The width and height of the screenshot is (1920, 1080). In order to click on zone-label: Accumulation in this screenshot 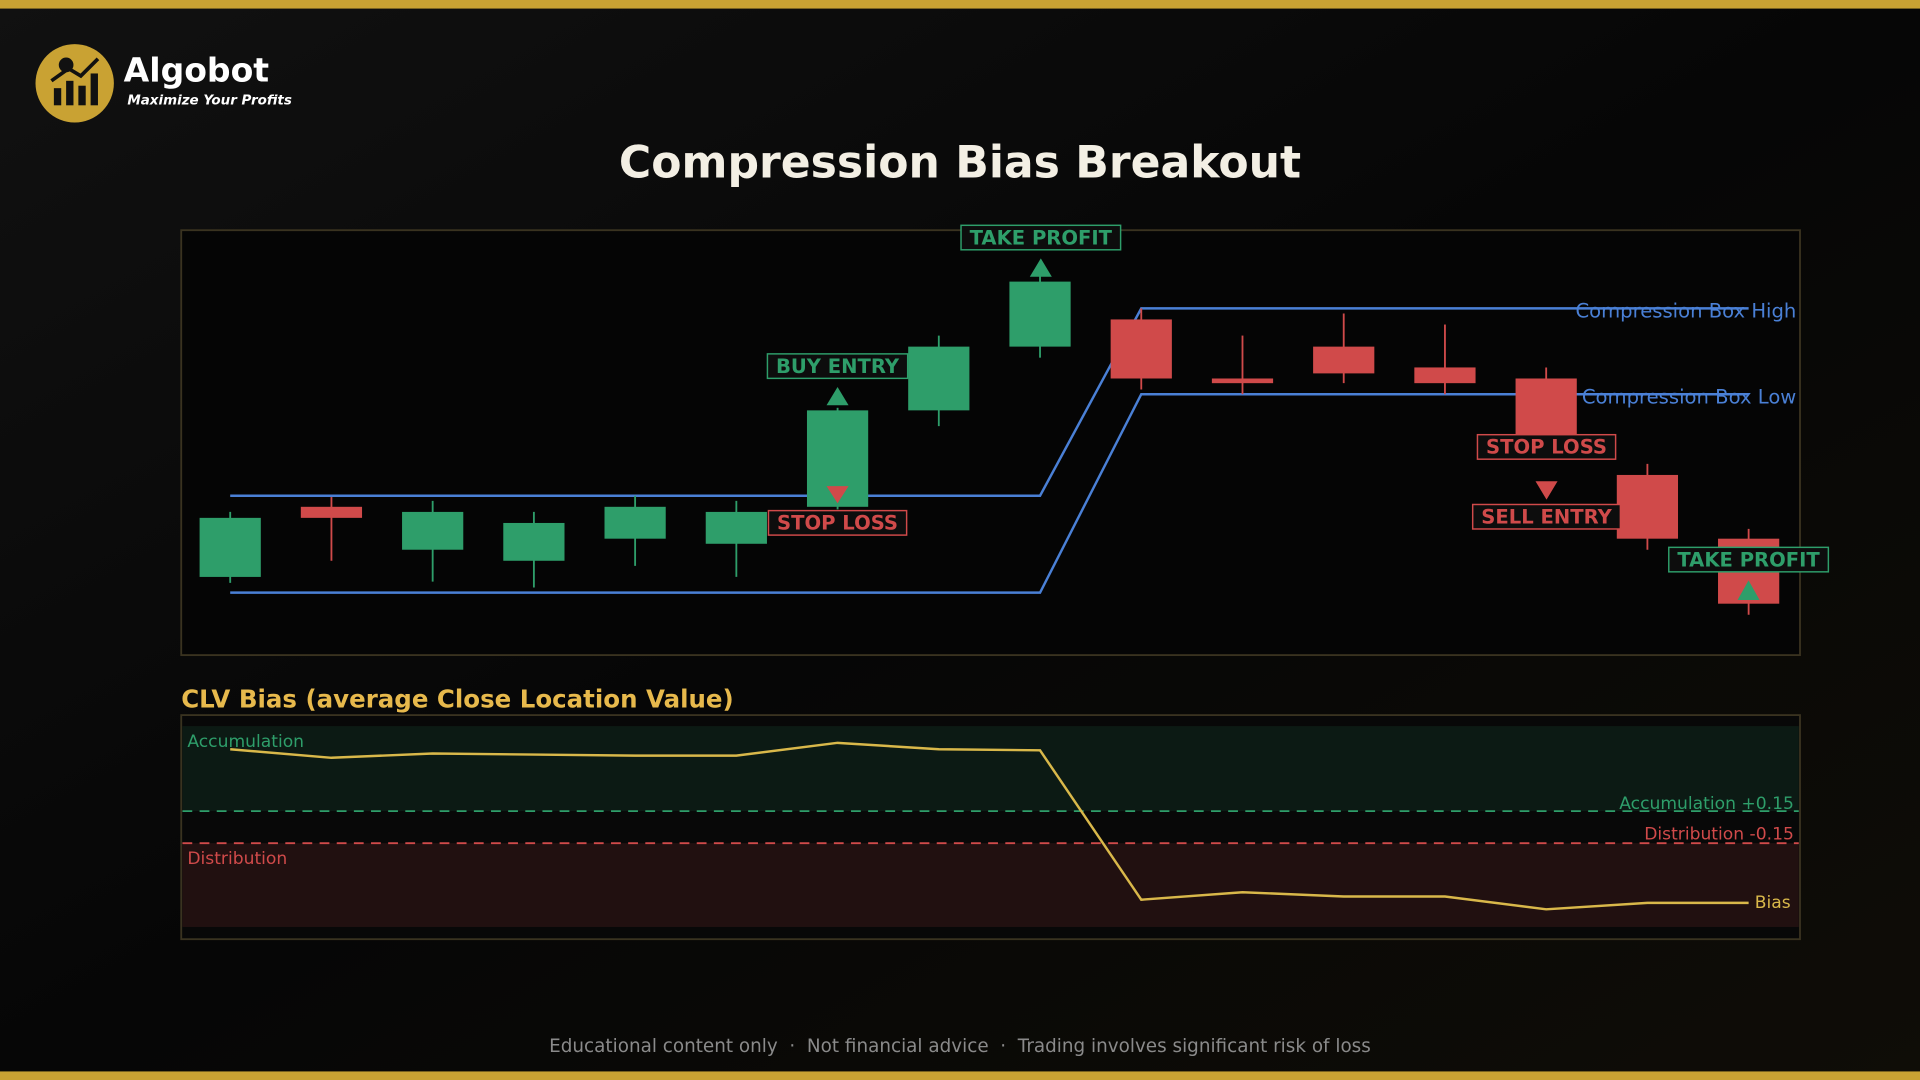, I will do `click(245, 742)`.